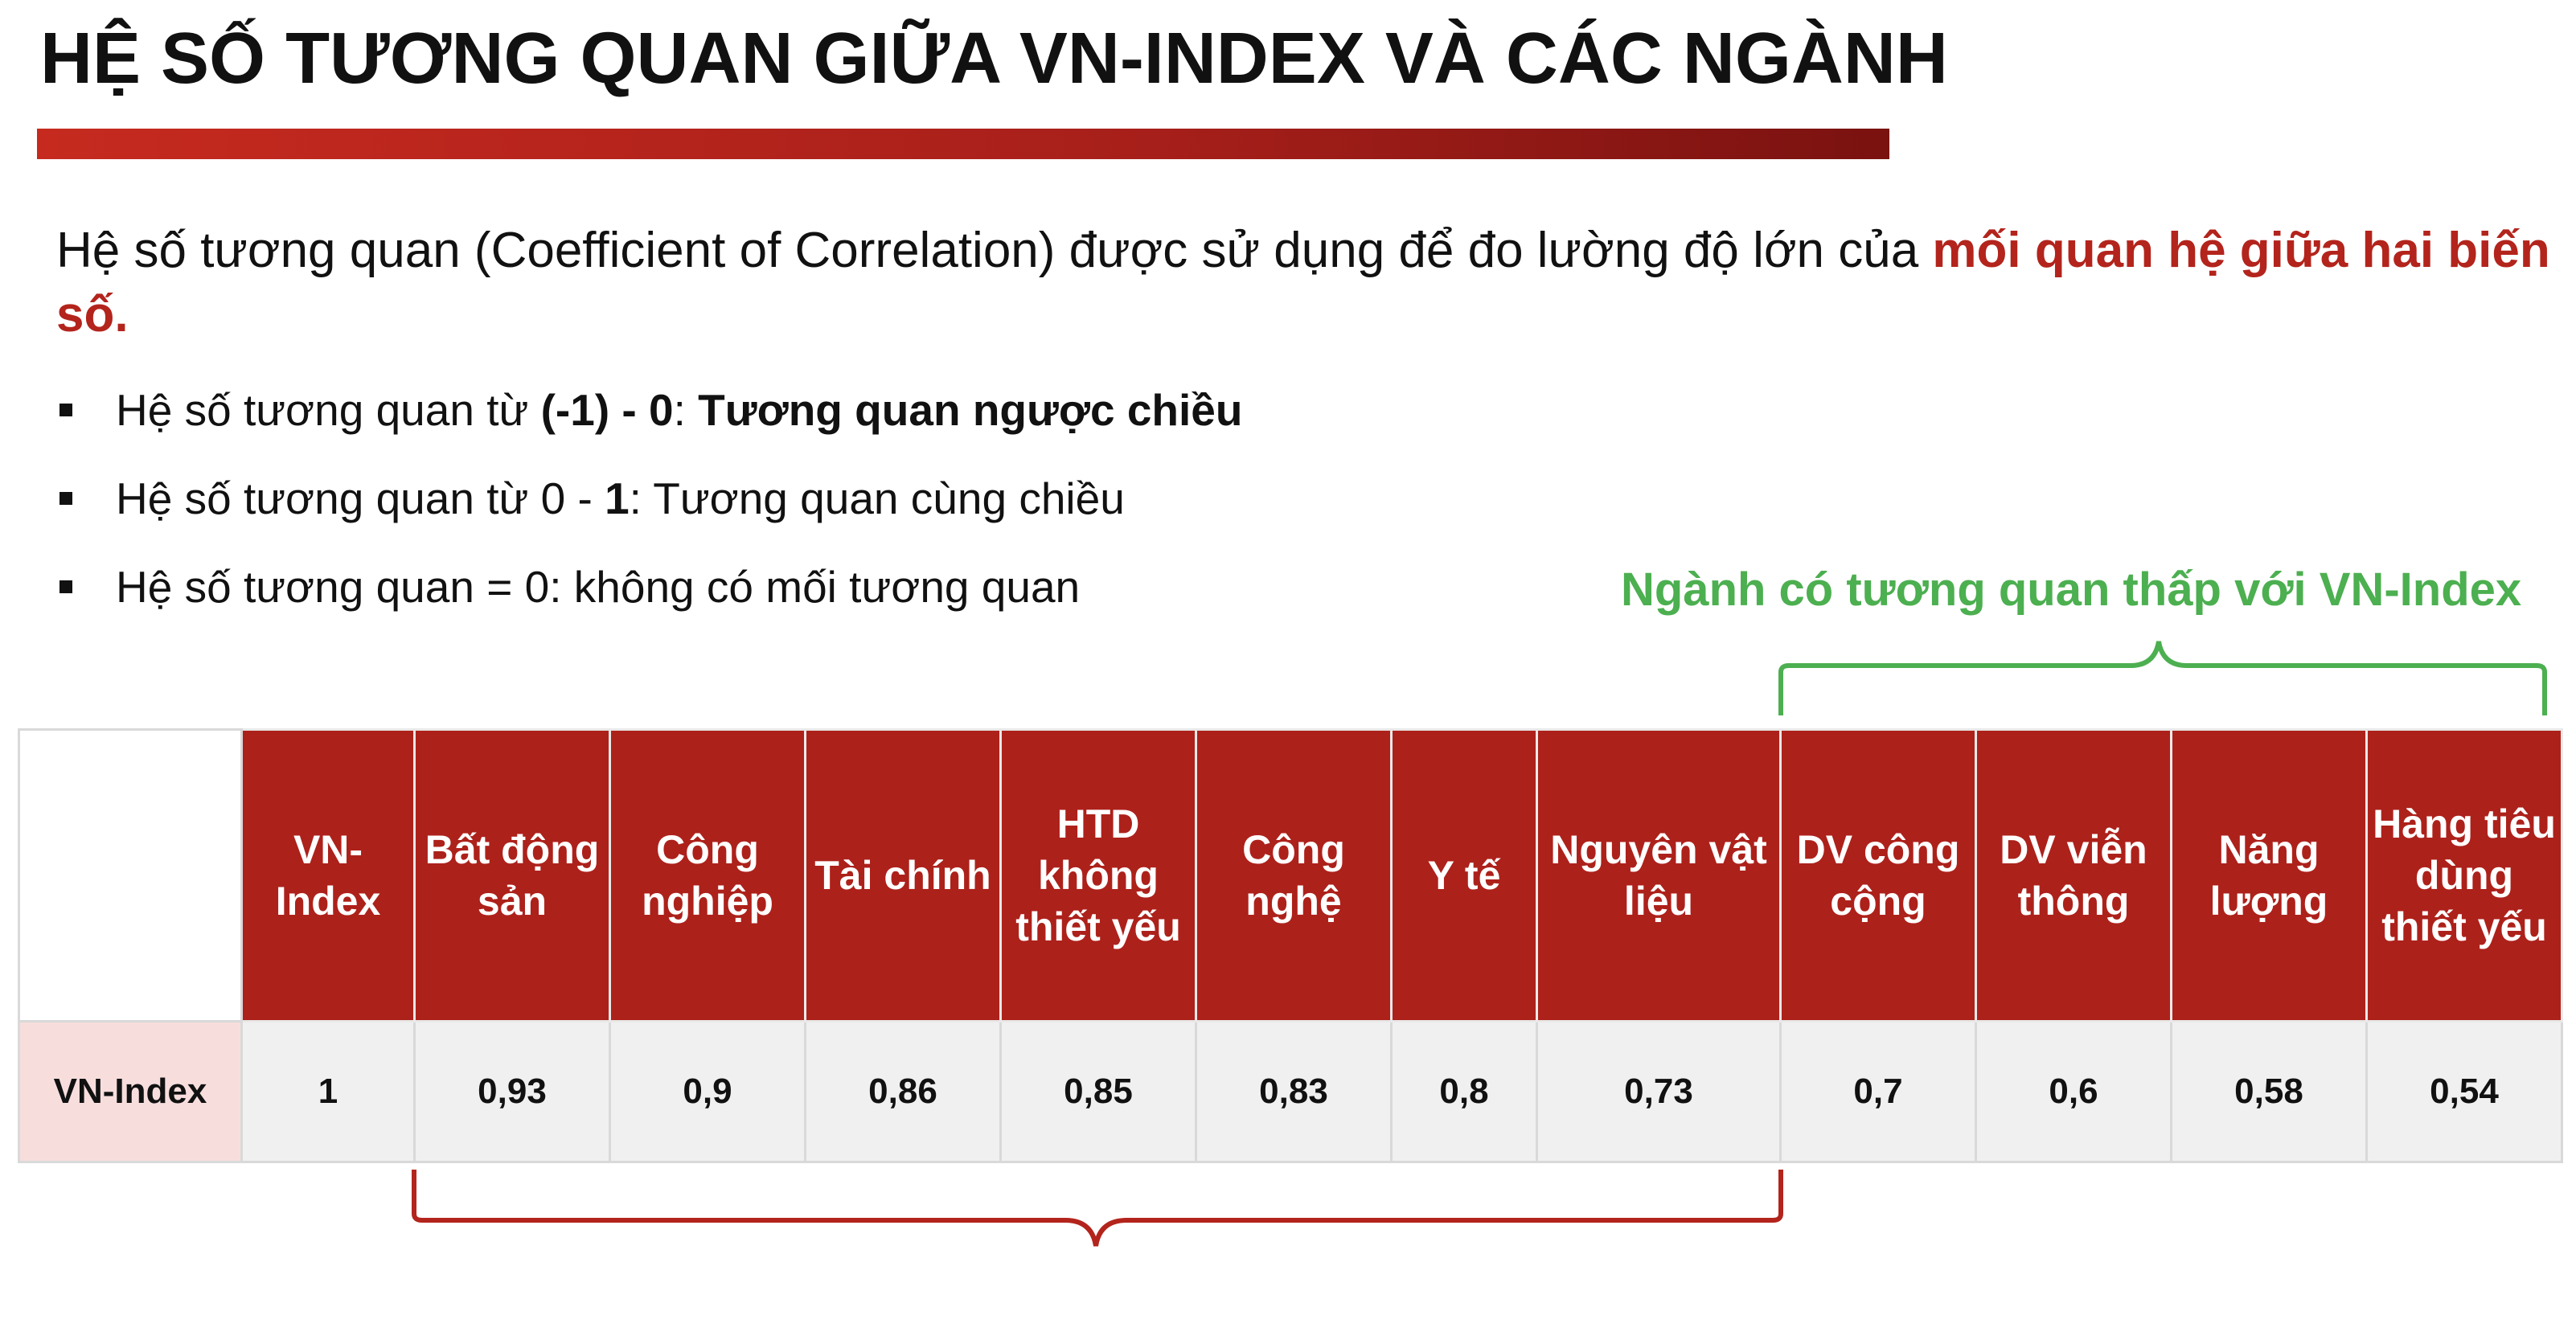  Describe the element at coordinates (328, 410) in the screenshot. I see `bullet-prefix: Hệ số tương quan từ` at that location.